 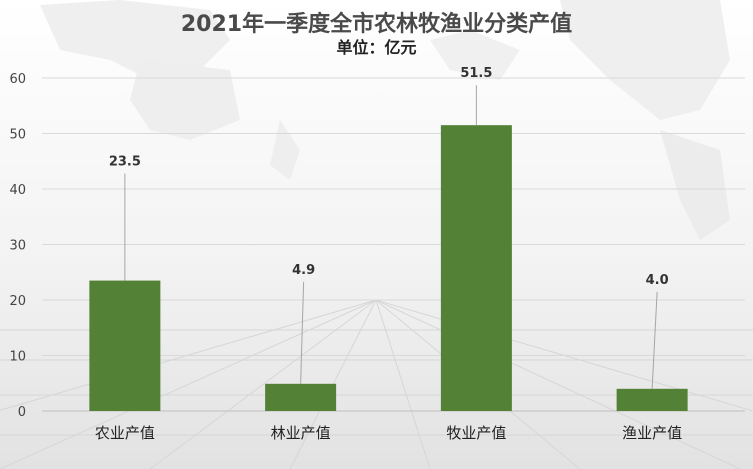 I want to click on chart-title: 2021年一季度全市农林牧渔业分类产值, so click(x=376, y=24).